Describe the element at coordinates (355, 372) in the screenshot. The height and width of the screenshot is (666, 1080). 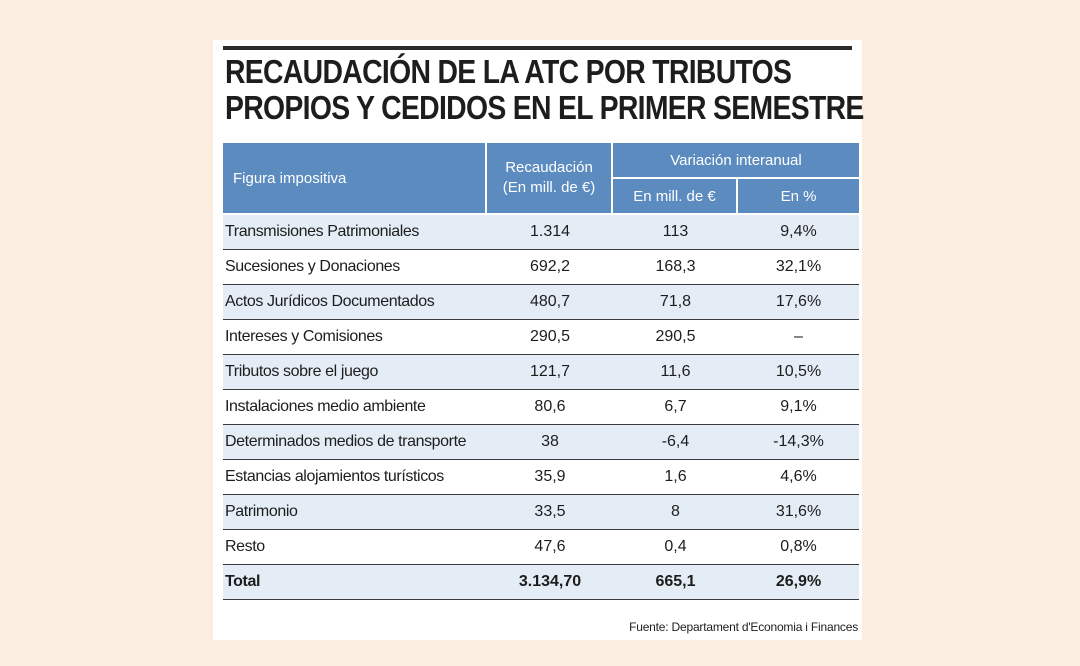
I see `row-name: Tributos sobre el juego` at that location.